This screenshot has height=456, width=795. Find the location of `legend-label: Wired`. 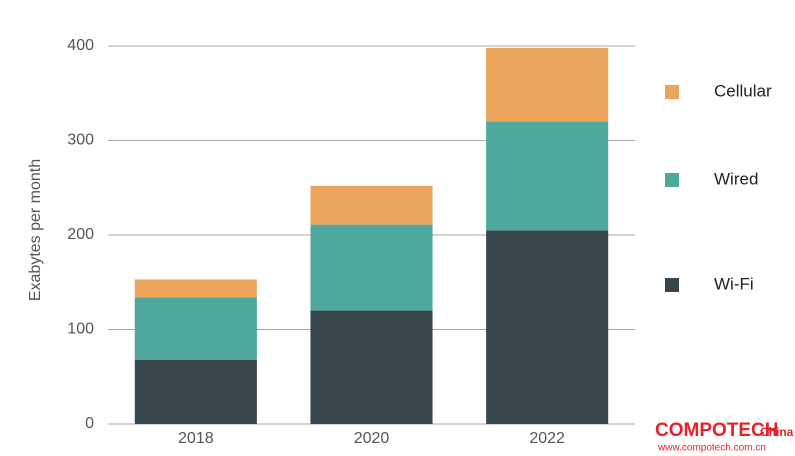

legend-label: Wired is located at coordinates (736, 178).